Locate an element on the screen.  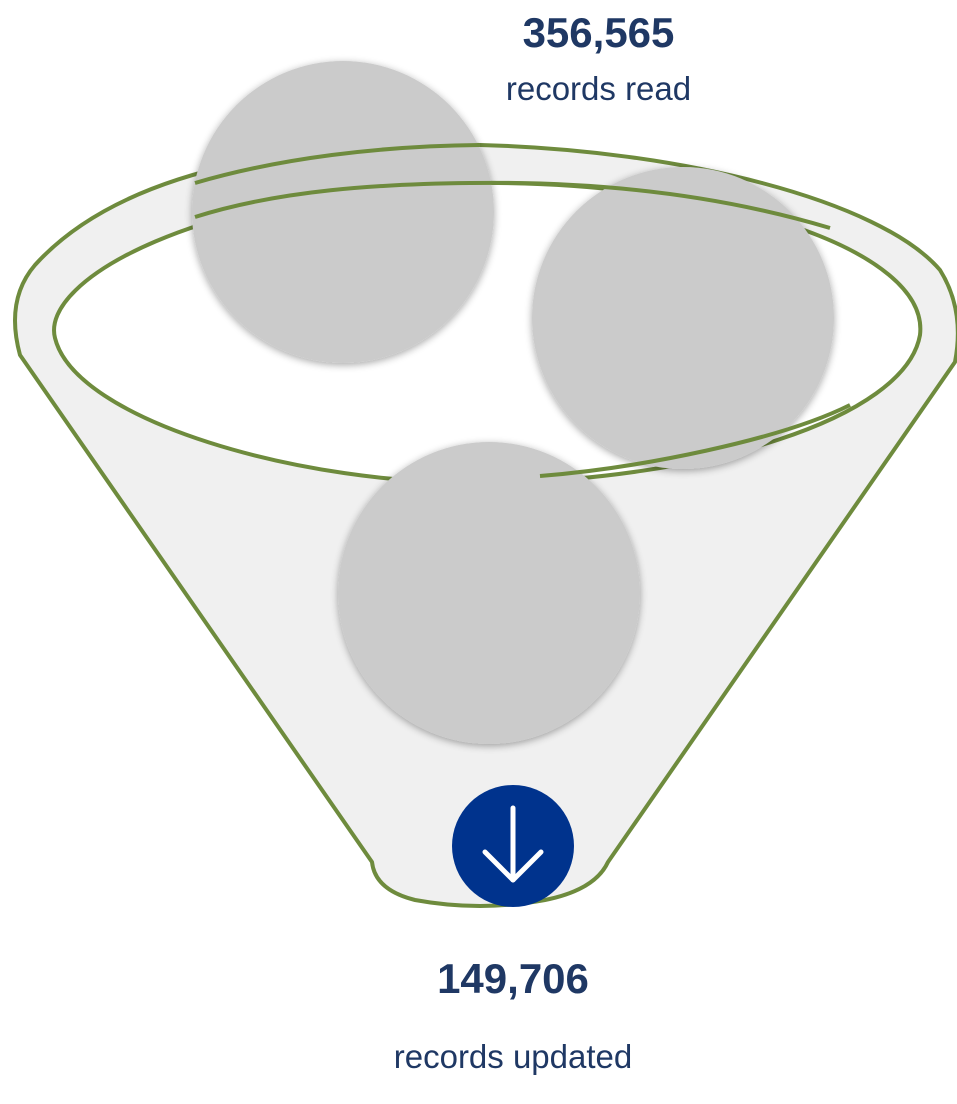
funnel-rim-outer-front is located at coordinates (337, 164).